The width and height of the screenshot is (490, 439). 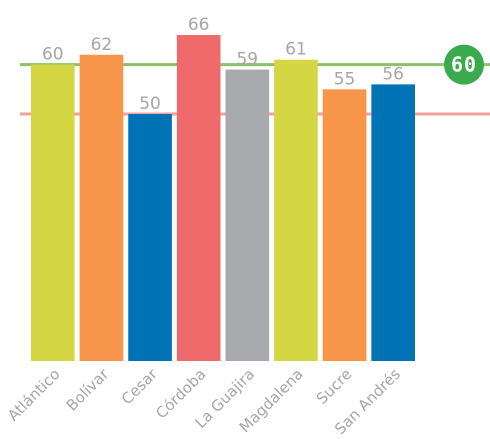 I want to click on reference-badge, so click(x=464, y=64).